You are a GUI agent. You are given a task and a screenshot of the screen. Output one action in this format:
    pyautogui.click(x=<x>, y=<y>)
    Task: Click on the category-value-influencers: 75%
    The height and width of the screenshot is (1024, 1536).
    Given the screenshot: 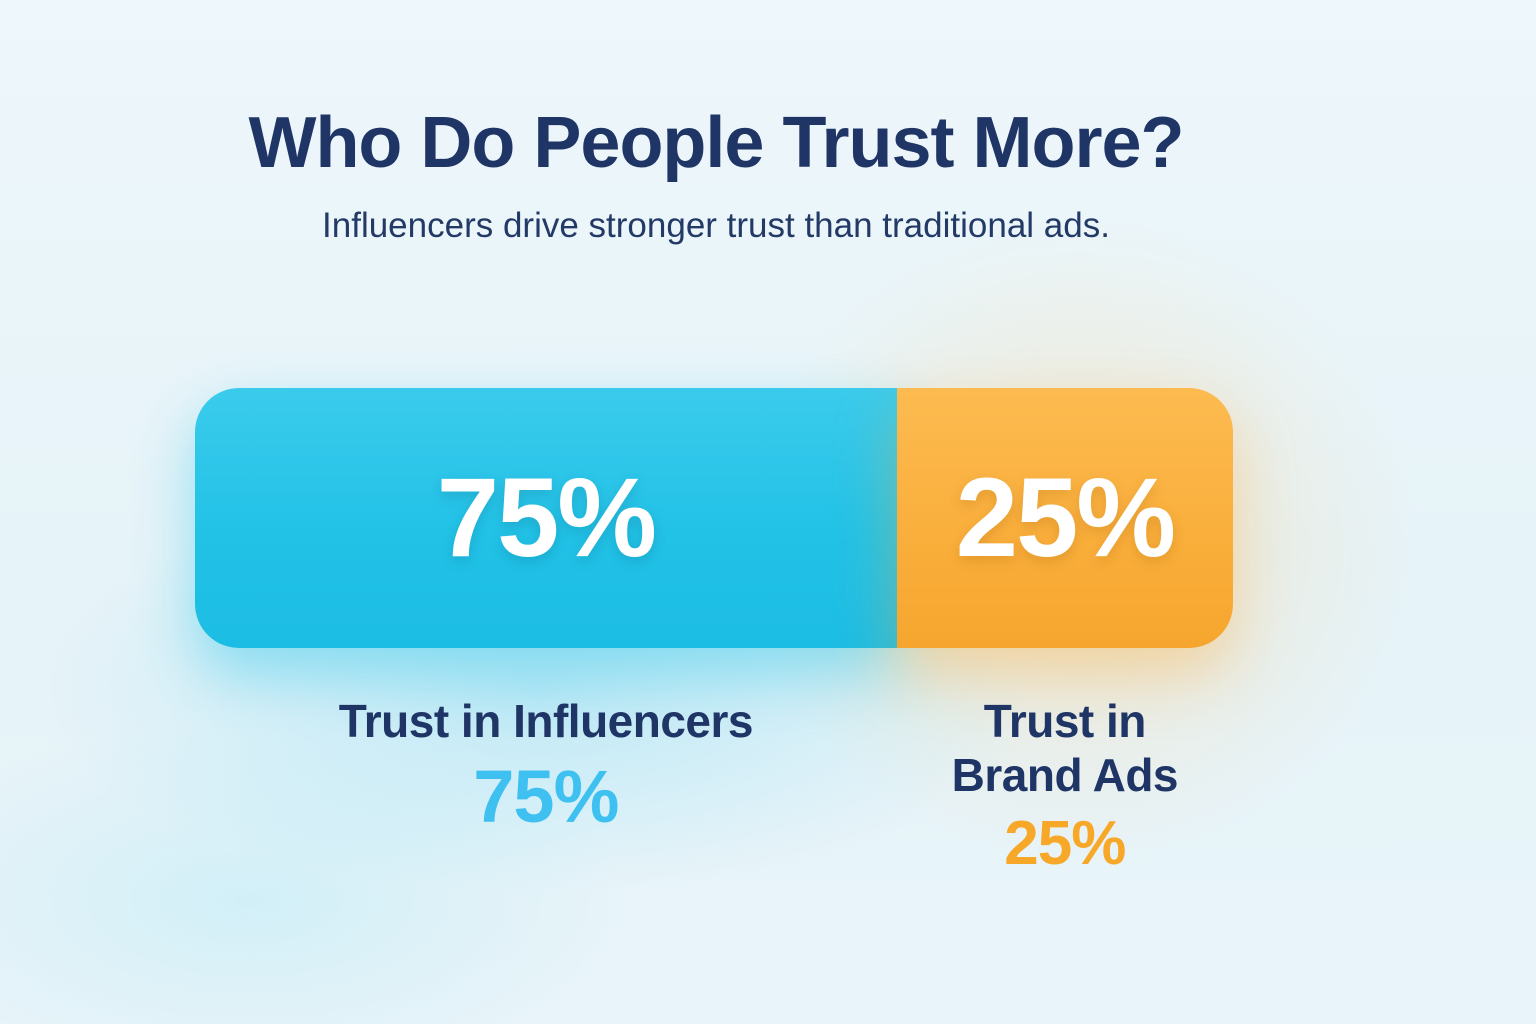 What is the action you would take?
    pyautogui.click(x=546, y=797)
    